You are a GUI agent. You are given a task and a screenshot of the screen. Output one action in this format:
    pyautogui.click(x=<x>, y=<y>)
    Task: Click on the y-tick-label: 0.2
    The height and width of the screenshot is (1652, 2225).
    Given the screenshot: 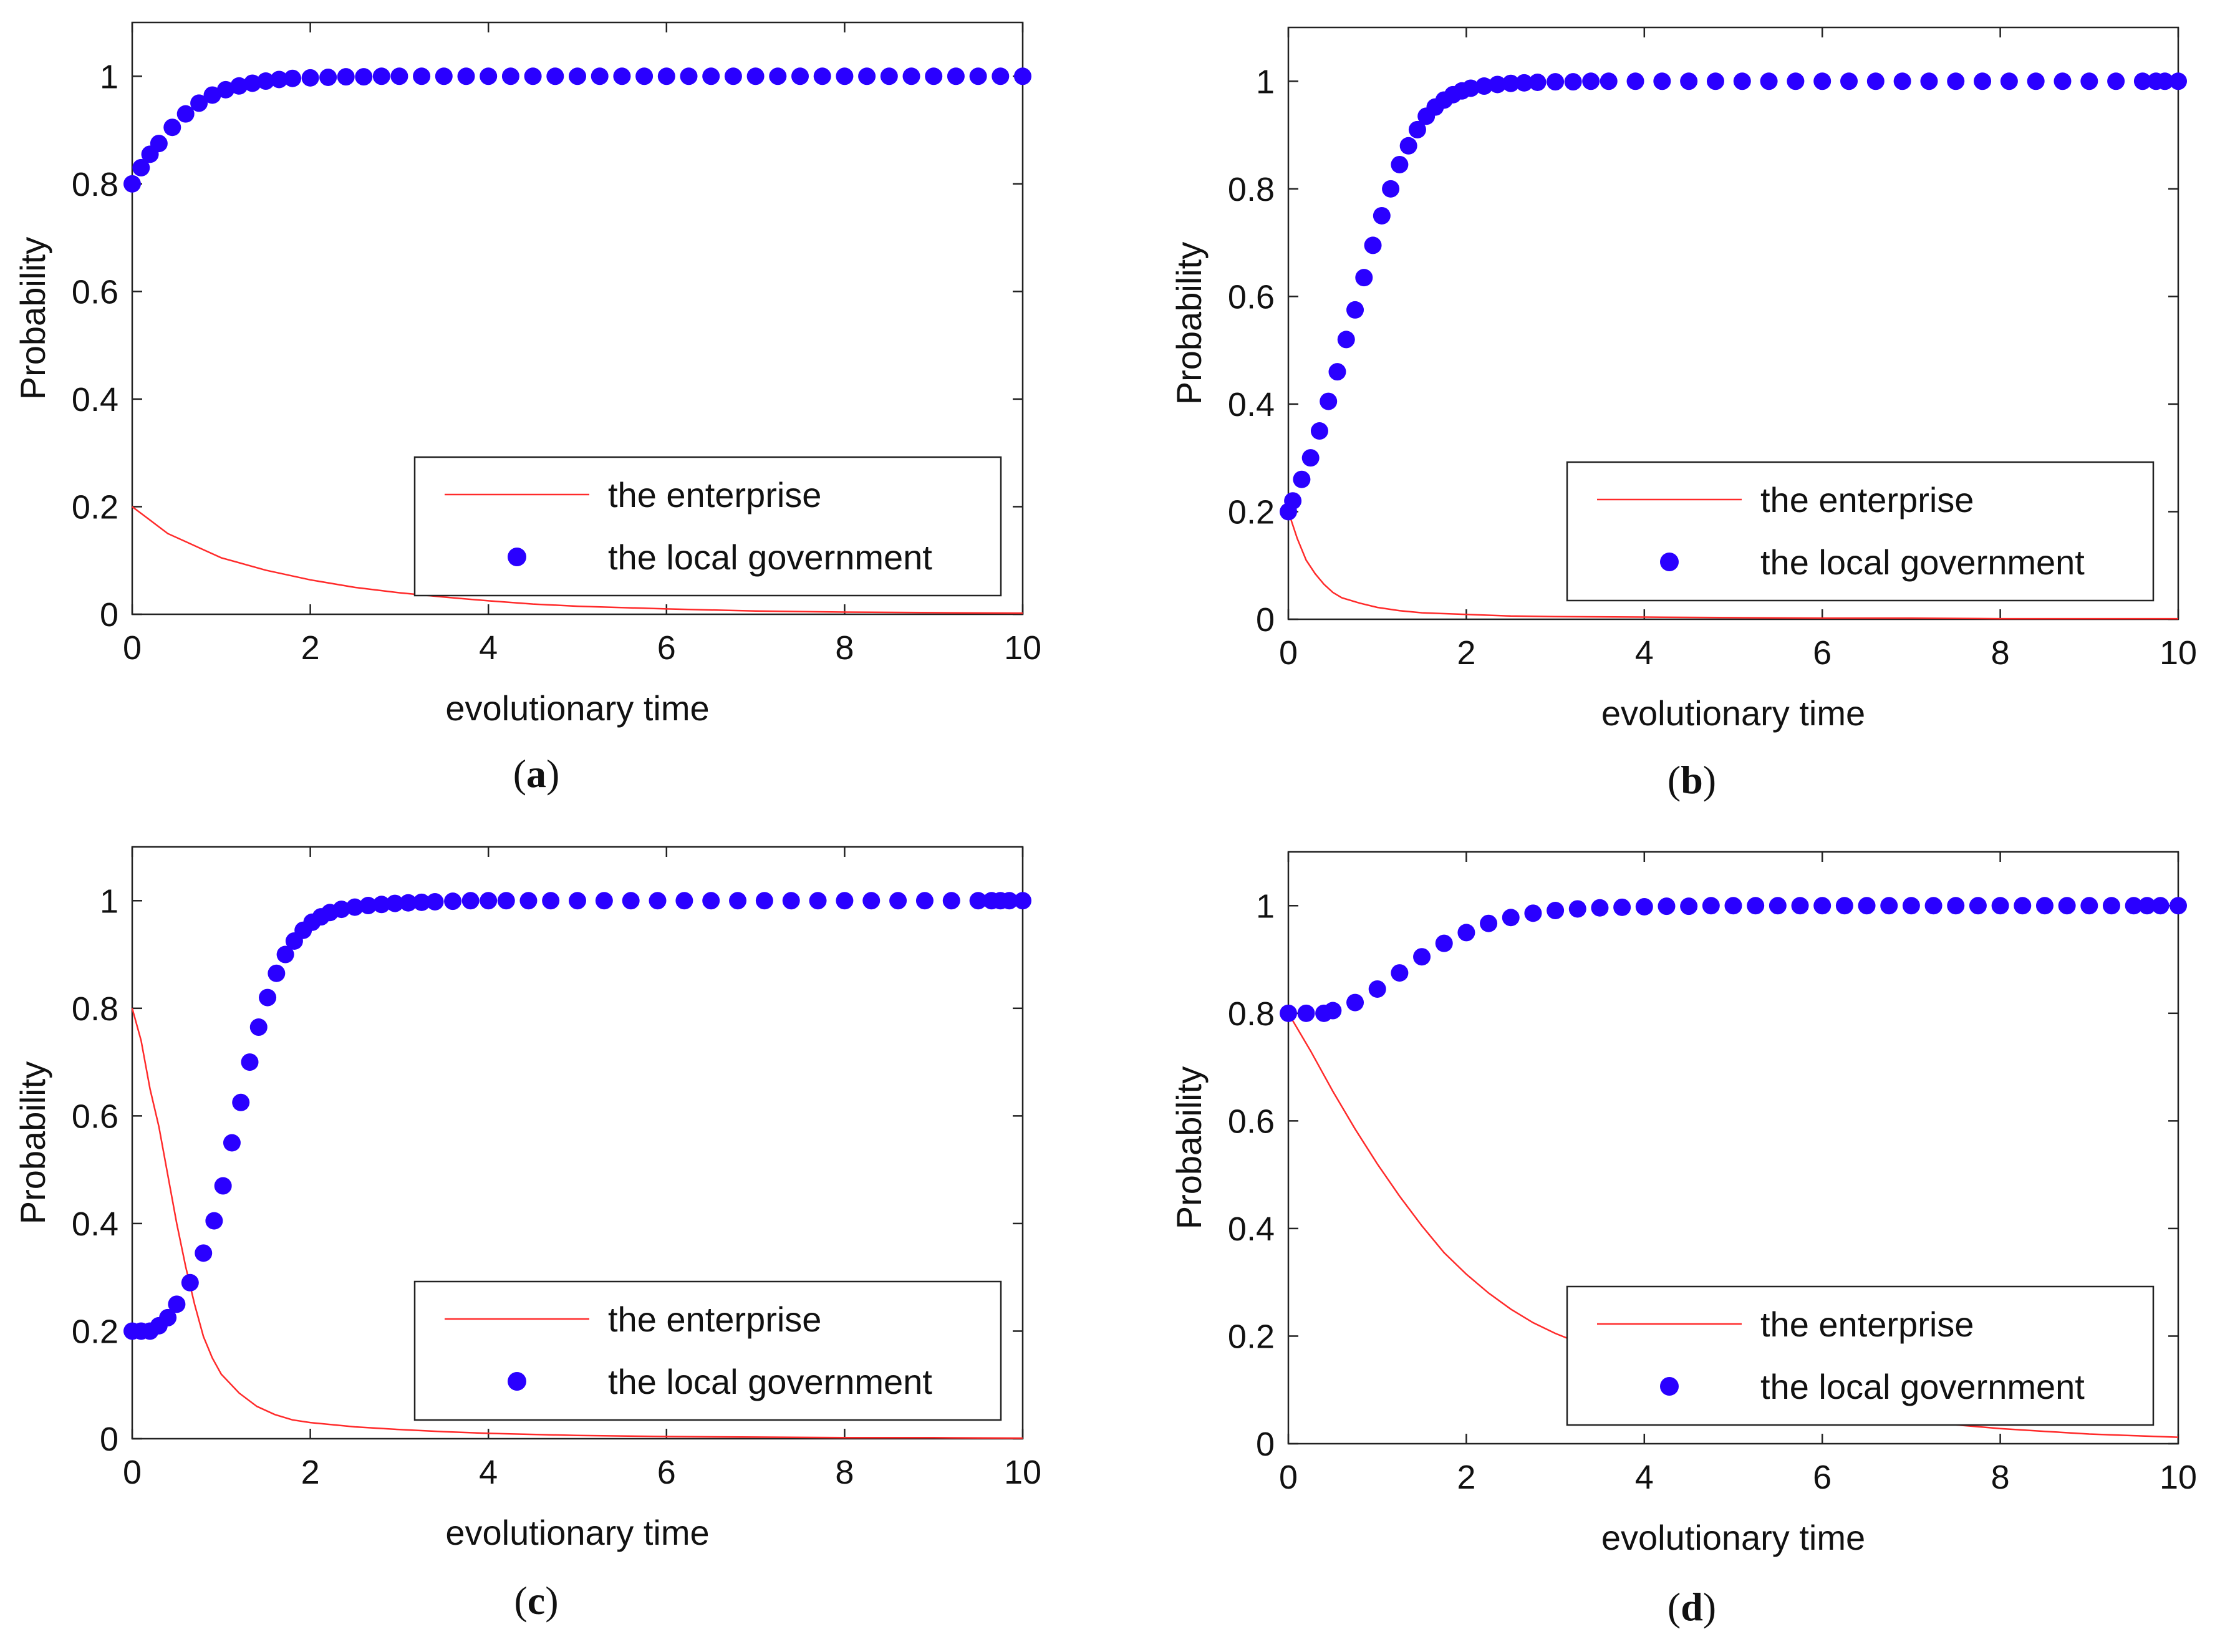 What is the action you would take?
    pyautogui.click(x=95, y=507)
    